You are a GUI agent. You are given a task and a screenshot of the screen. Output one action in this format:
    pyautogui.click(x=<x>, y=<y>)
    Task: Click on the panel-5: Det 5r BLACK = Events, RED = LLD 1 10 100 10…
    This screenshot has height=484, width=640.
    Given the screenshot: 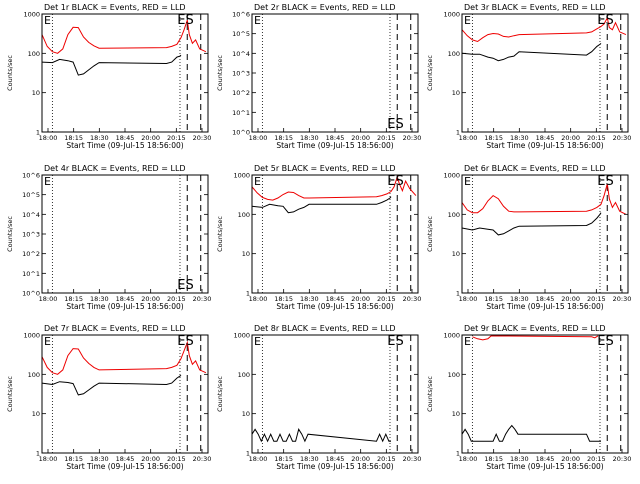 What is the action you would take?
    pyautogui.click(x=318, y=237)
    